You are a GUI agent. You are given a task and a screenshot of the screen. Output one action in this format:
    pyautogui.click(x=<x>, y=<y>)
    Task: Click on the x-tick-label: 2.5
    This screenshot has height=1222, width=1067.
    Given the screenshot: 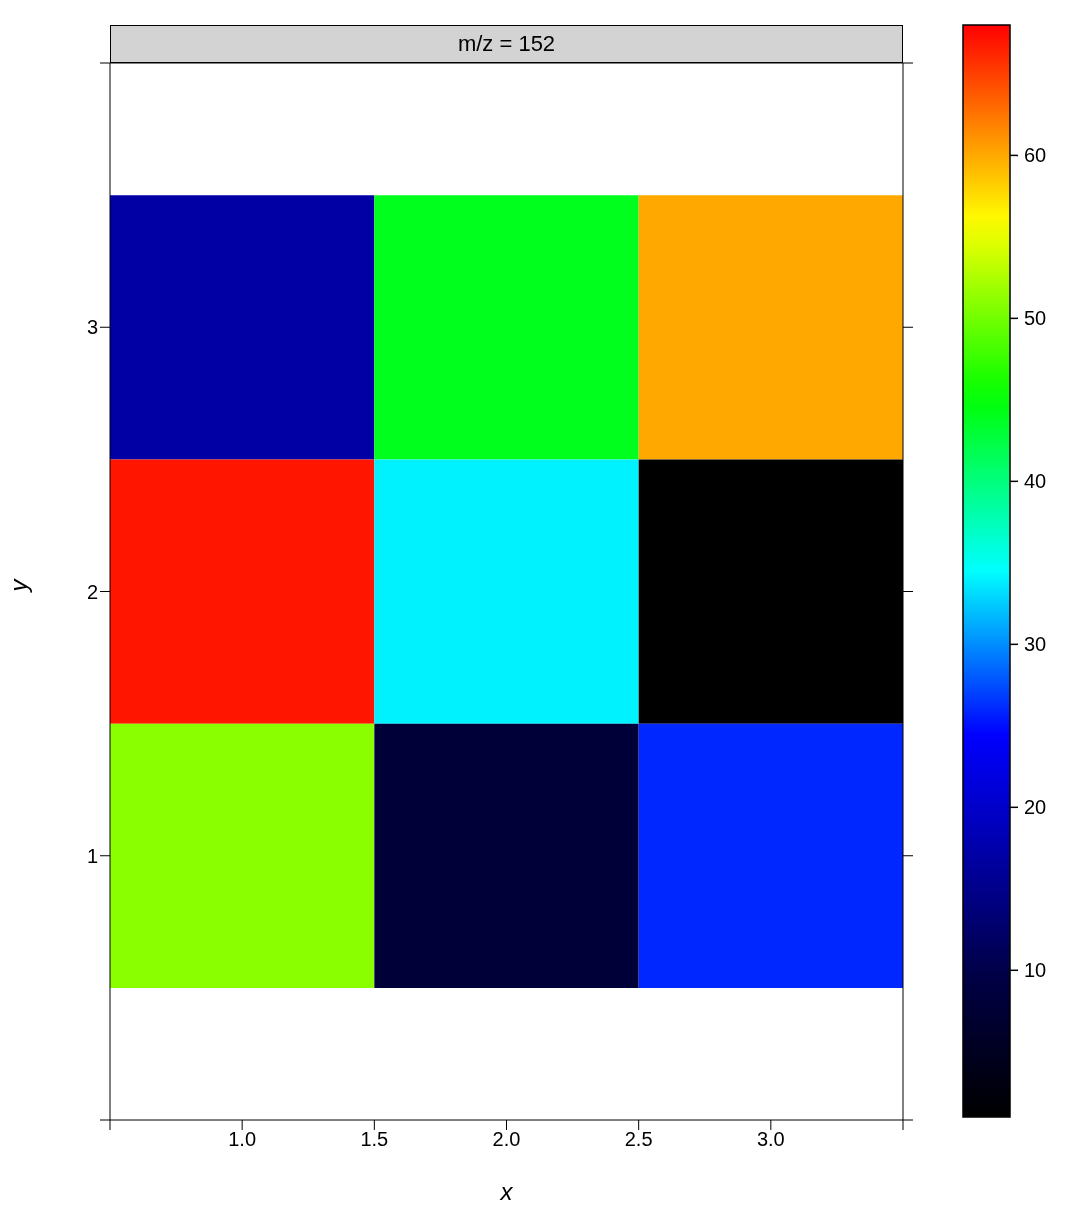 What is the action you would take?
    pyautogui.click(x=638, y=1139)
    